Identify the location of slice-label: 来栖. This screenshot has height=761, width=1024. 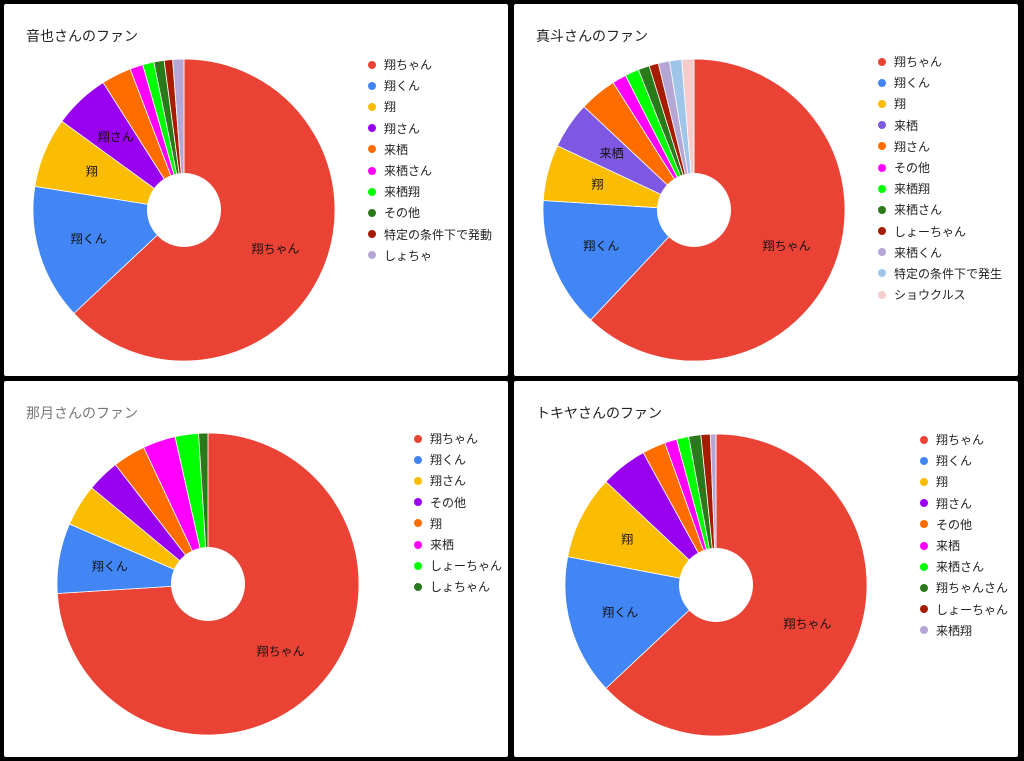
(612, 152).